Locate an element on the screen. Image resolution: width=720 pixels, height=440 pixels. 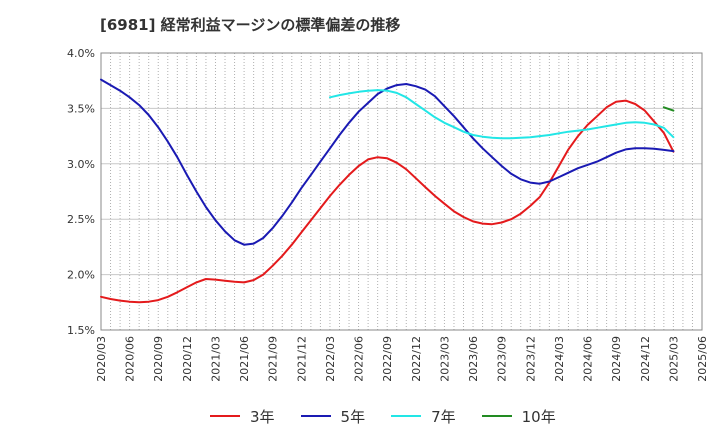
legend-label: 10年 is located at coordinates (538, 416).